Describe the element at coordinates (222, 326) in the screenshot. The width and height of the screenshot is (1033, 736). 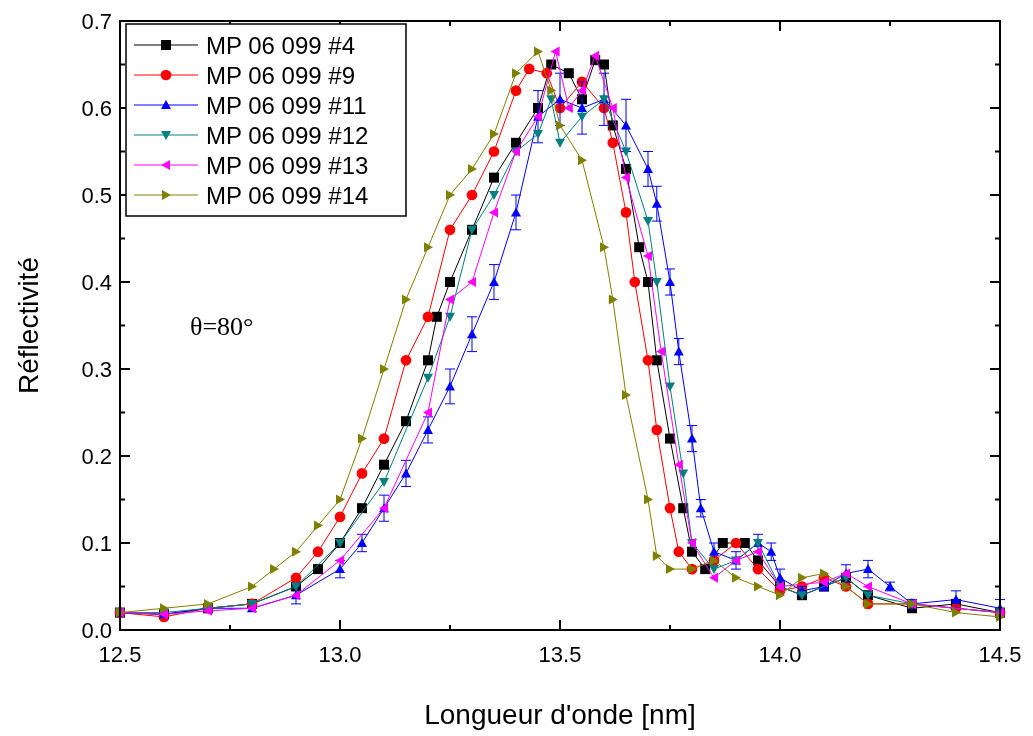
I see `annotation: θ=80°` at that location.